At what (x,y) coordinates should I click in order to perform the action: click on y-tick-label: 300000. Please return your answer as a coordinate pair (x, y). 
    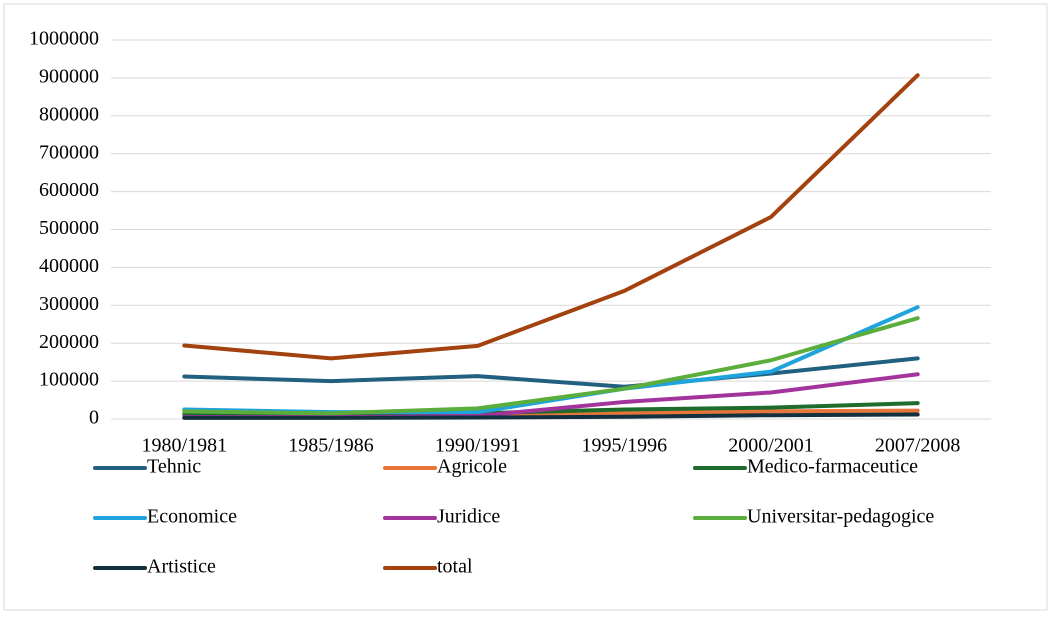
    Looking at the image, I should click on (69, 304).